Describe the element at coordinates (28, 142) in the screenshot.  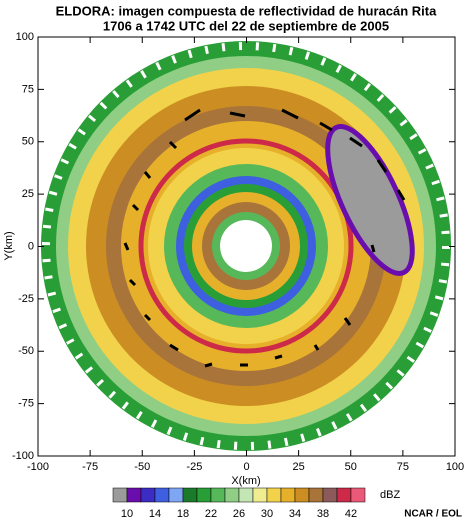
I see `y-tick-label: 50` at that location.